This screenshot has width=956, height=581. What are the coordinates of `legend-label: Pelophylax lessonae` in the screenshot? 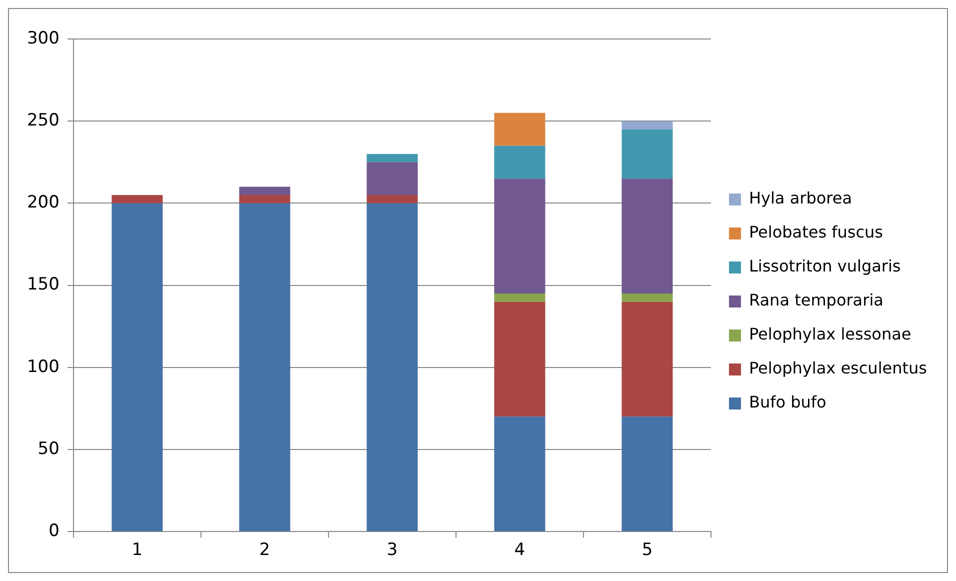 It's located at (830, 334).